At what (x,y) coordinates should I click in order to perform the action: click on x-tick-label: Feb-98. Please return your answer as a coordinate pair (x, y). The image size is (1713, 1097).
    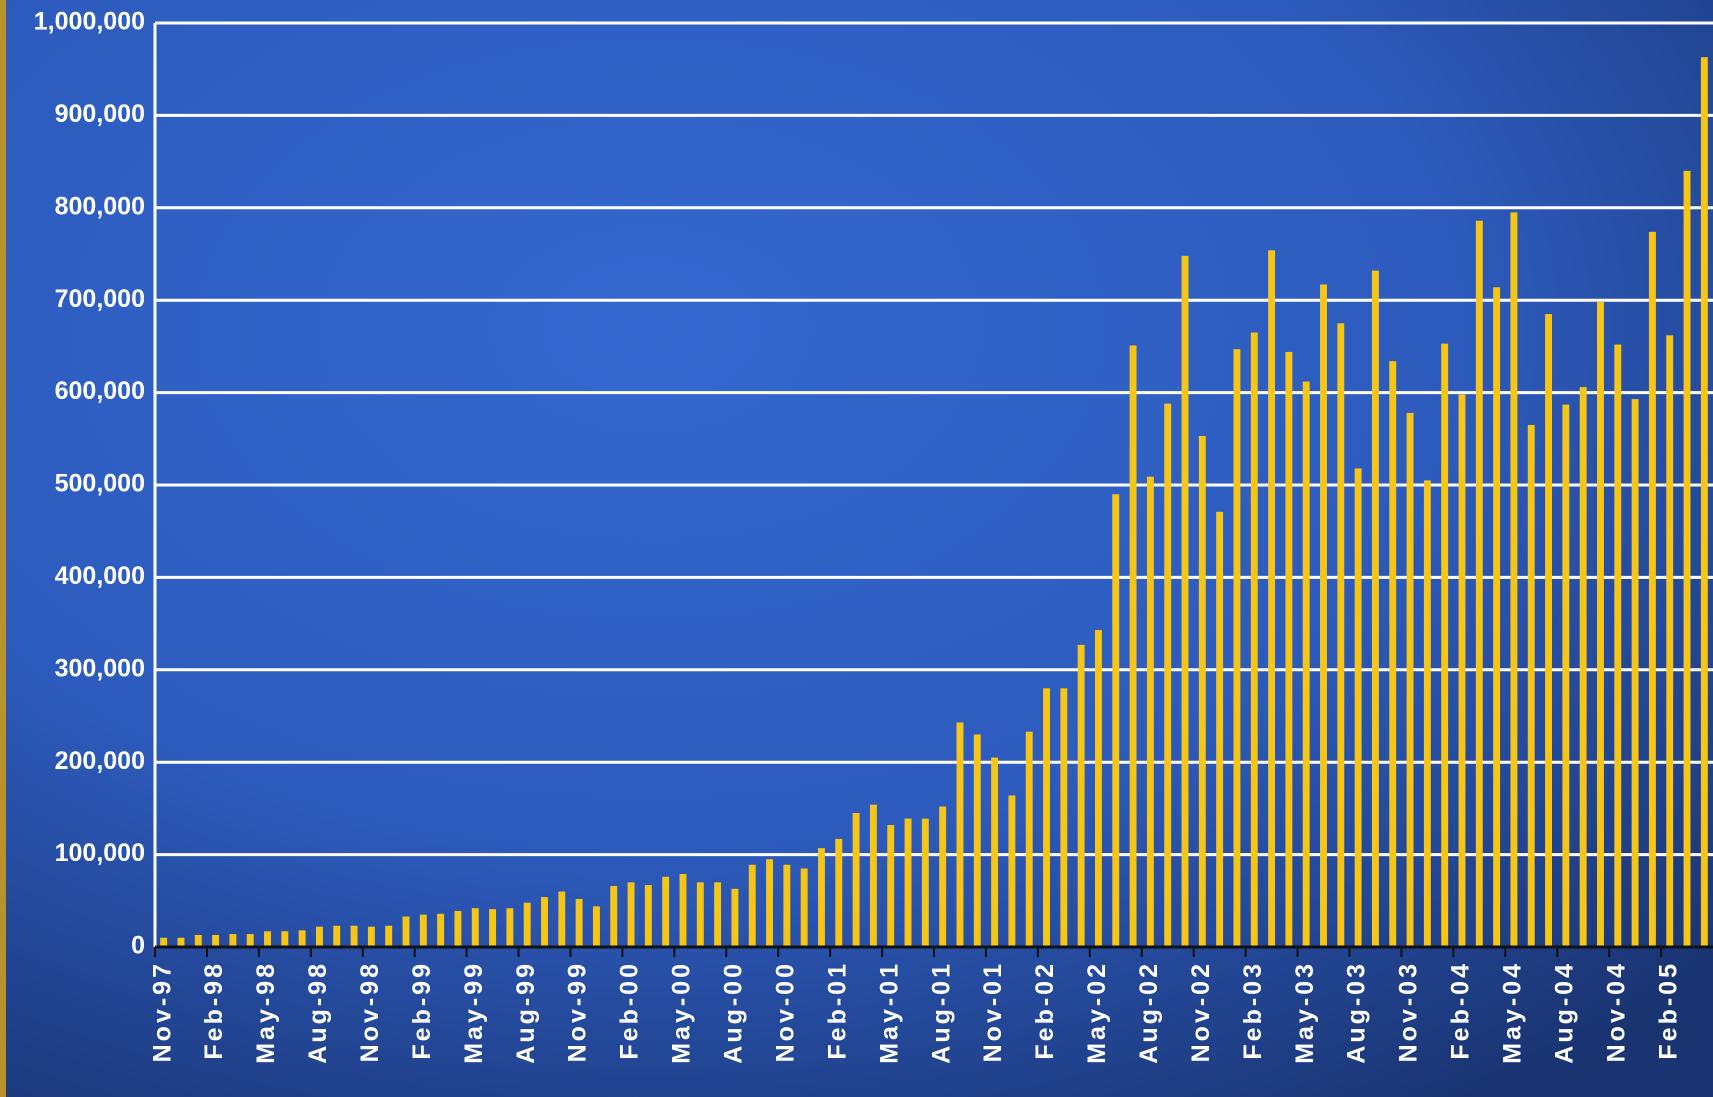
    Looking at the image, I should click on (214, 1010).